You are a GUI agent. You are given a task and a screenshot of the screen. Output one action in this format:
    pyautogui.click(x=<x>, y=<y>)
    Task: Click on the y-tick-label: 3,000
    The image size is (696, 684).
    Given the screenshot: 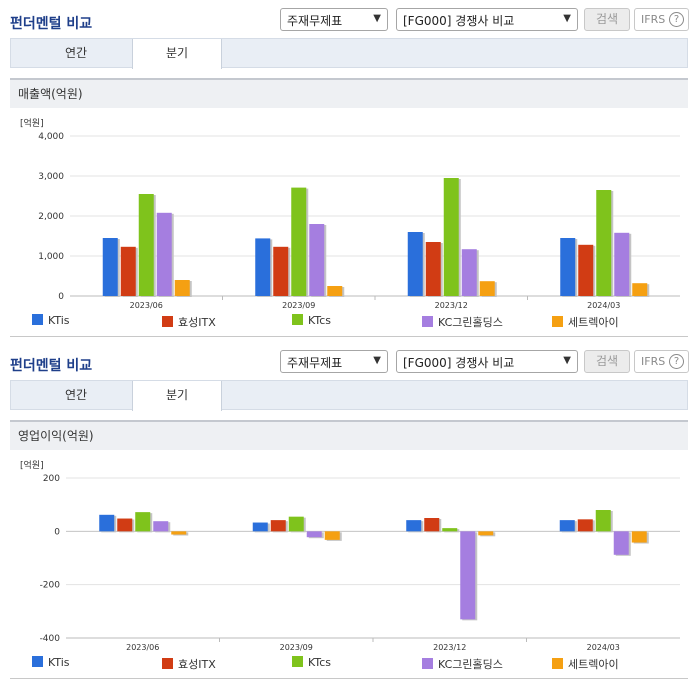 What is the action you would take?
    pyautogui.click(x=51, y=177)
    